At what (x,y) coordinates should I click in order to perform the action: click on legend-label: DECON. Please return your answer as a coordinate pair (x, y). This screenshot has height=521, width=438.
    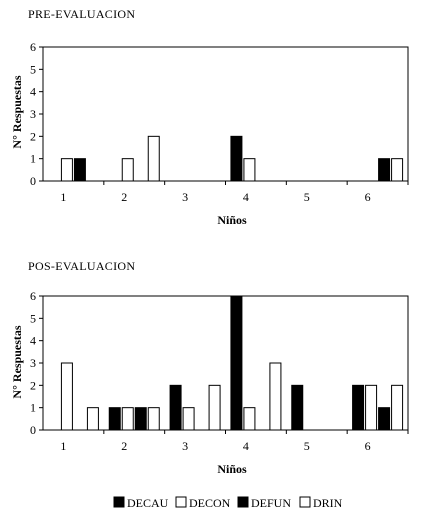
    Looking at the image, I should click on (210, 503).